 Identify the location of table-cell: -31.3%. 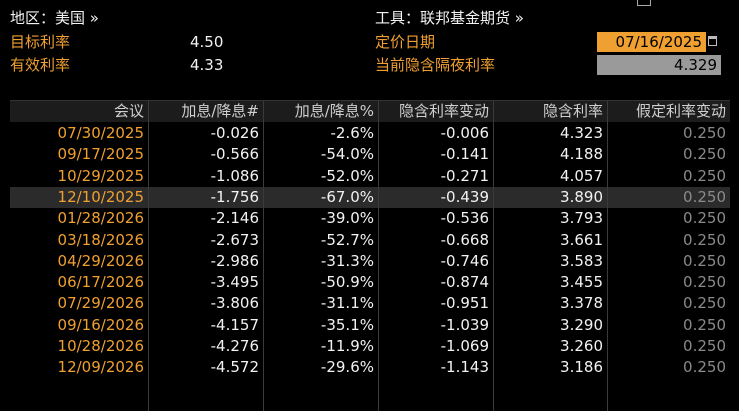
(347, 260).